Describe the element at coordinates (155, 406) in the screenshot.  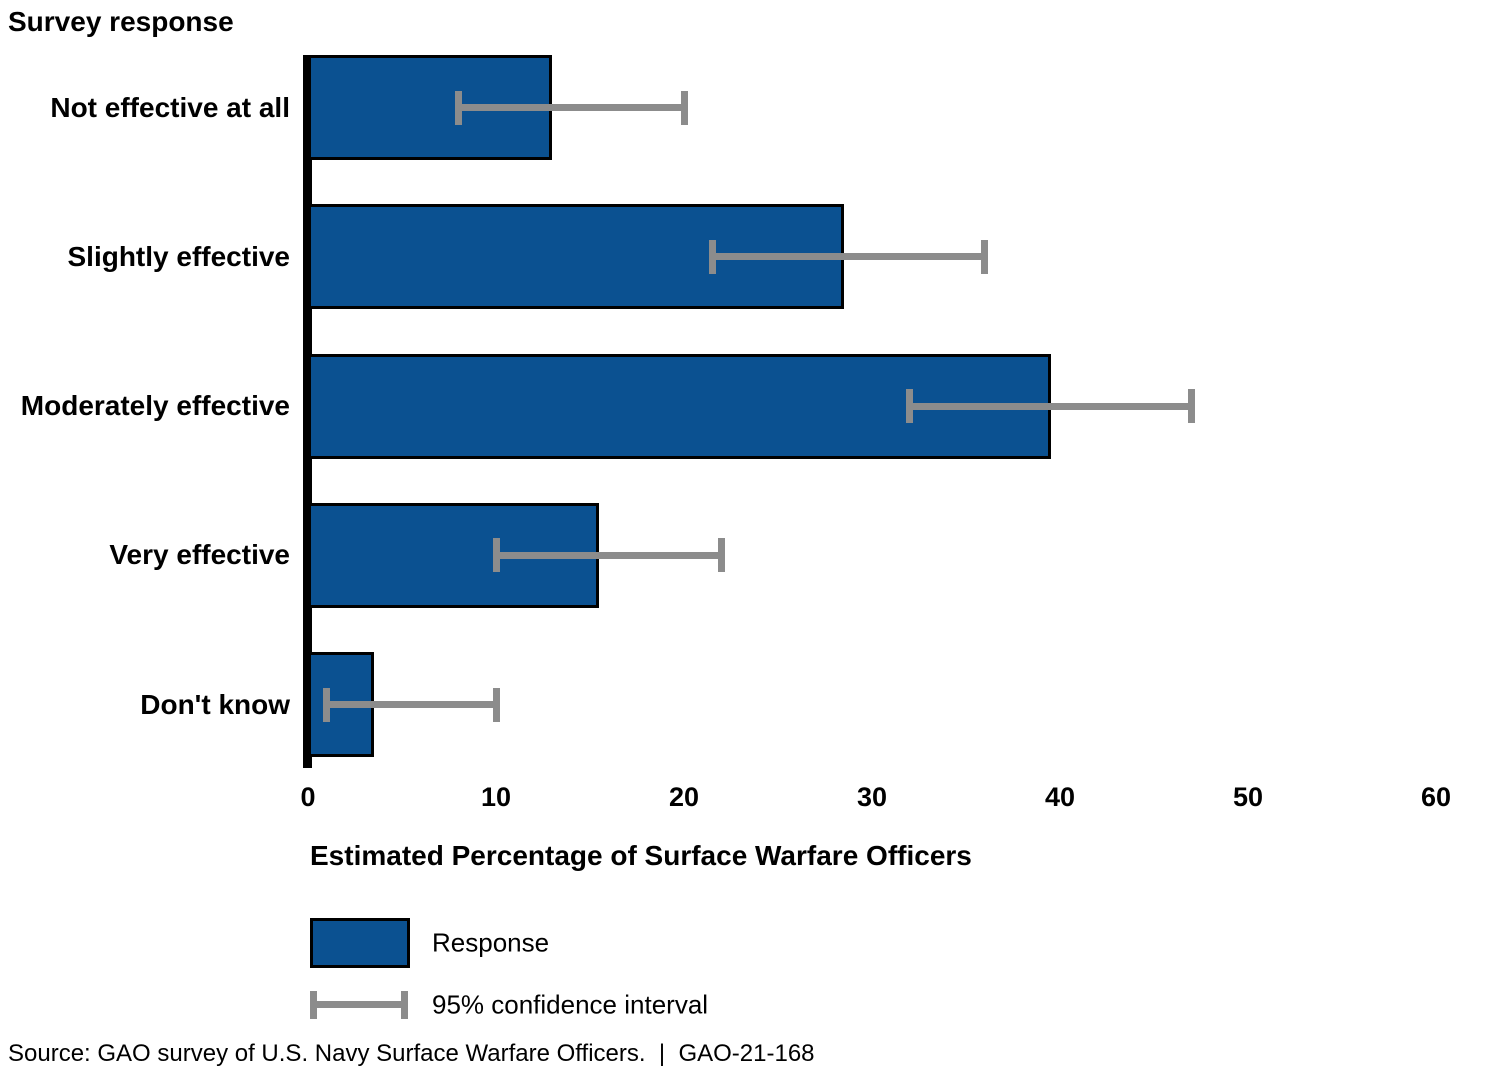
I see `category-label: Moderately effective` at that location.